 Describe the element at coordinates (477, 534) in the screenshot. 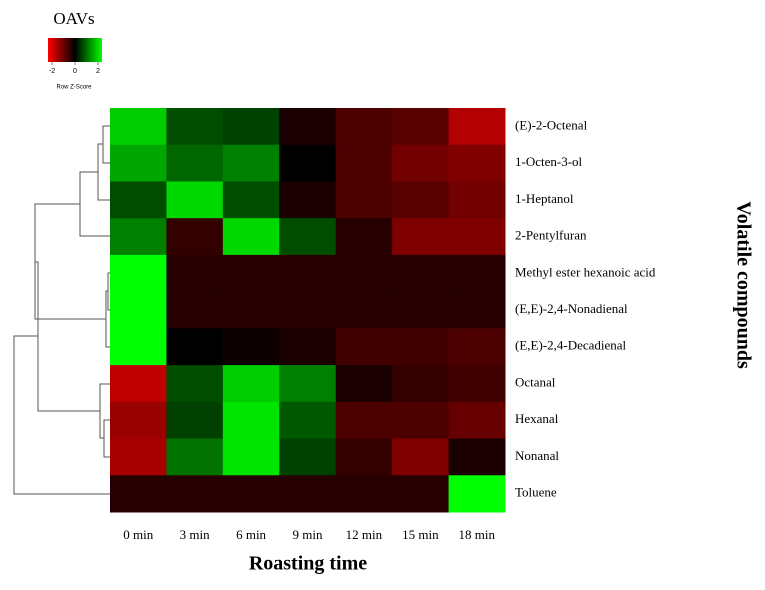

I see `x-tick-label: 18 min` at that location.